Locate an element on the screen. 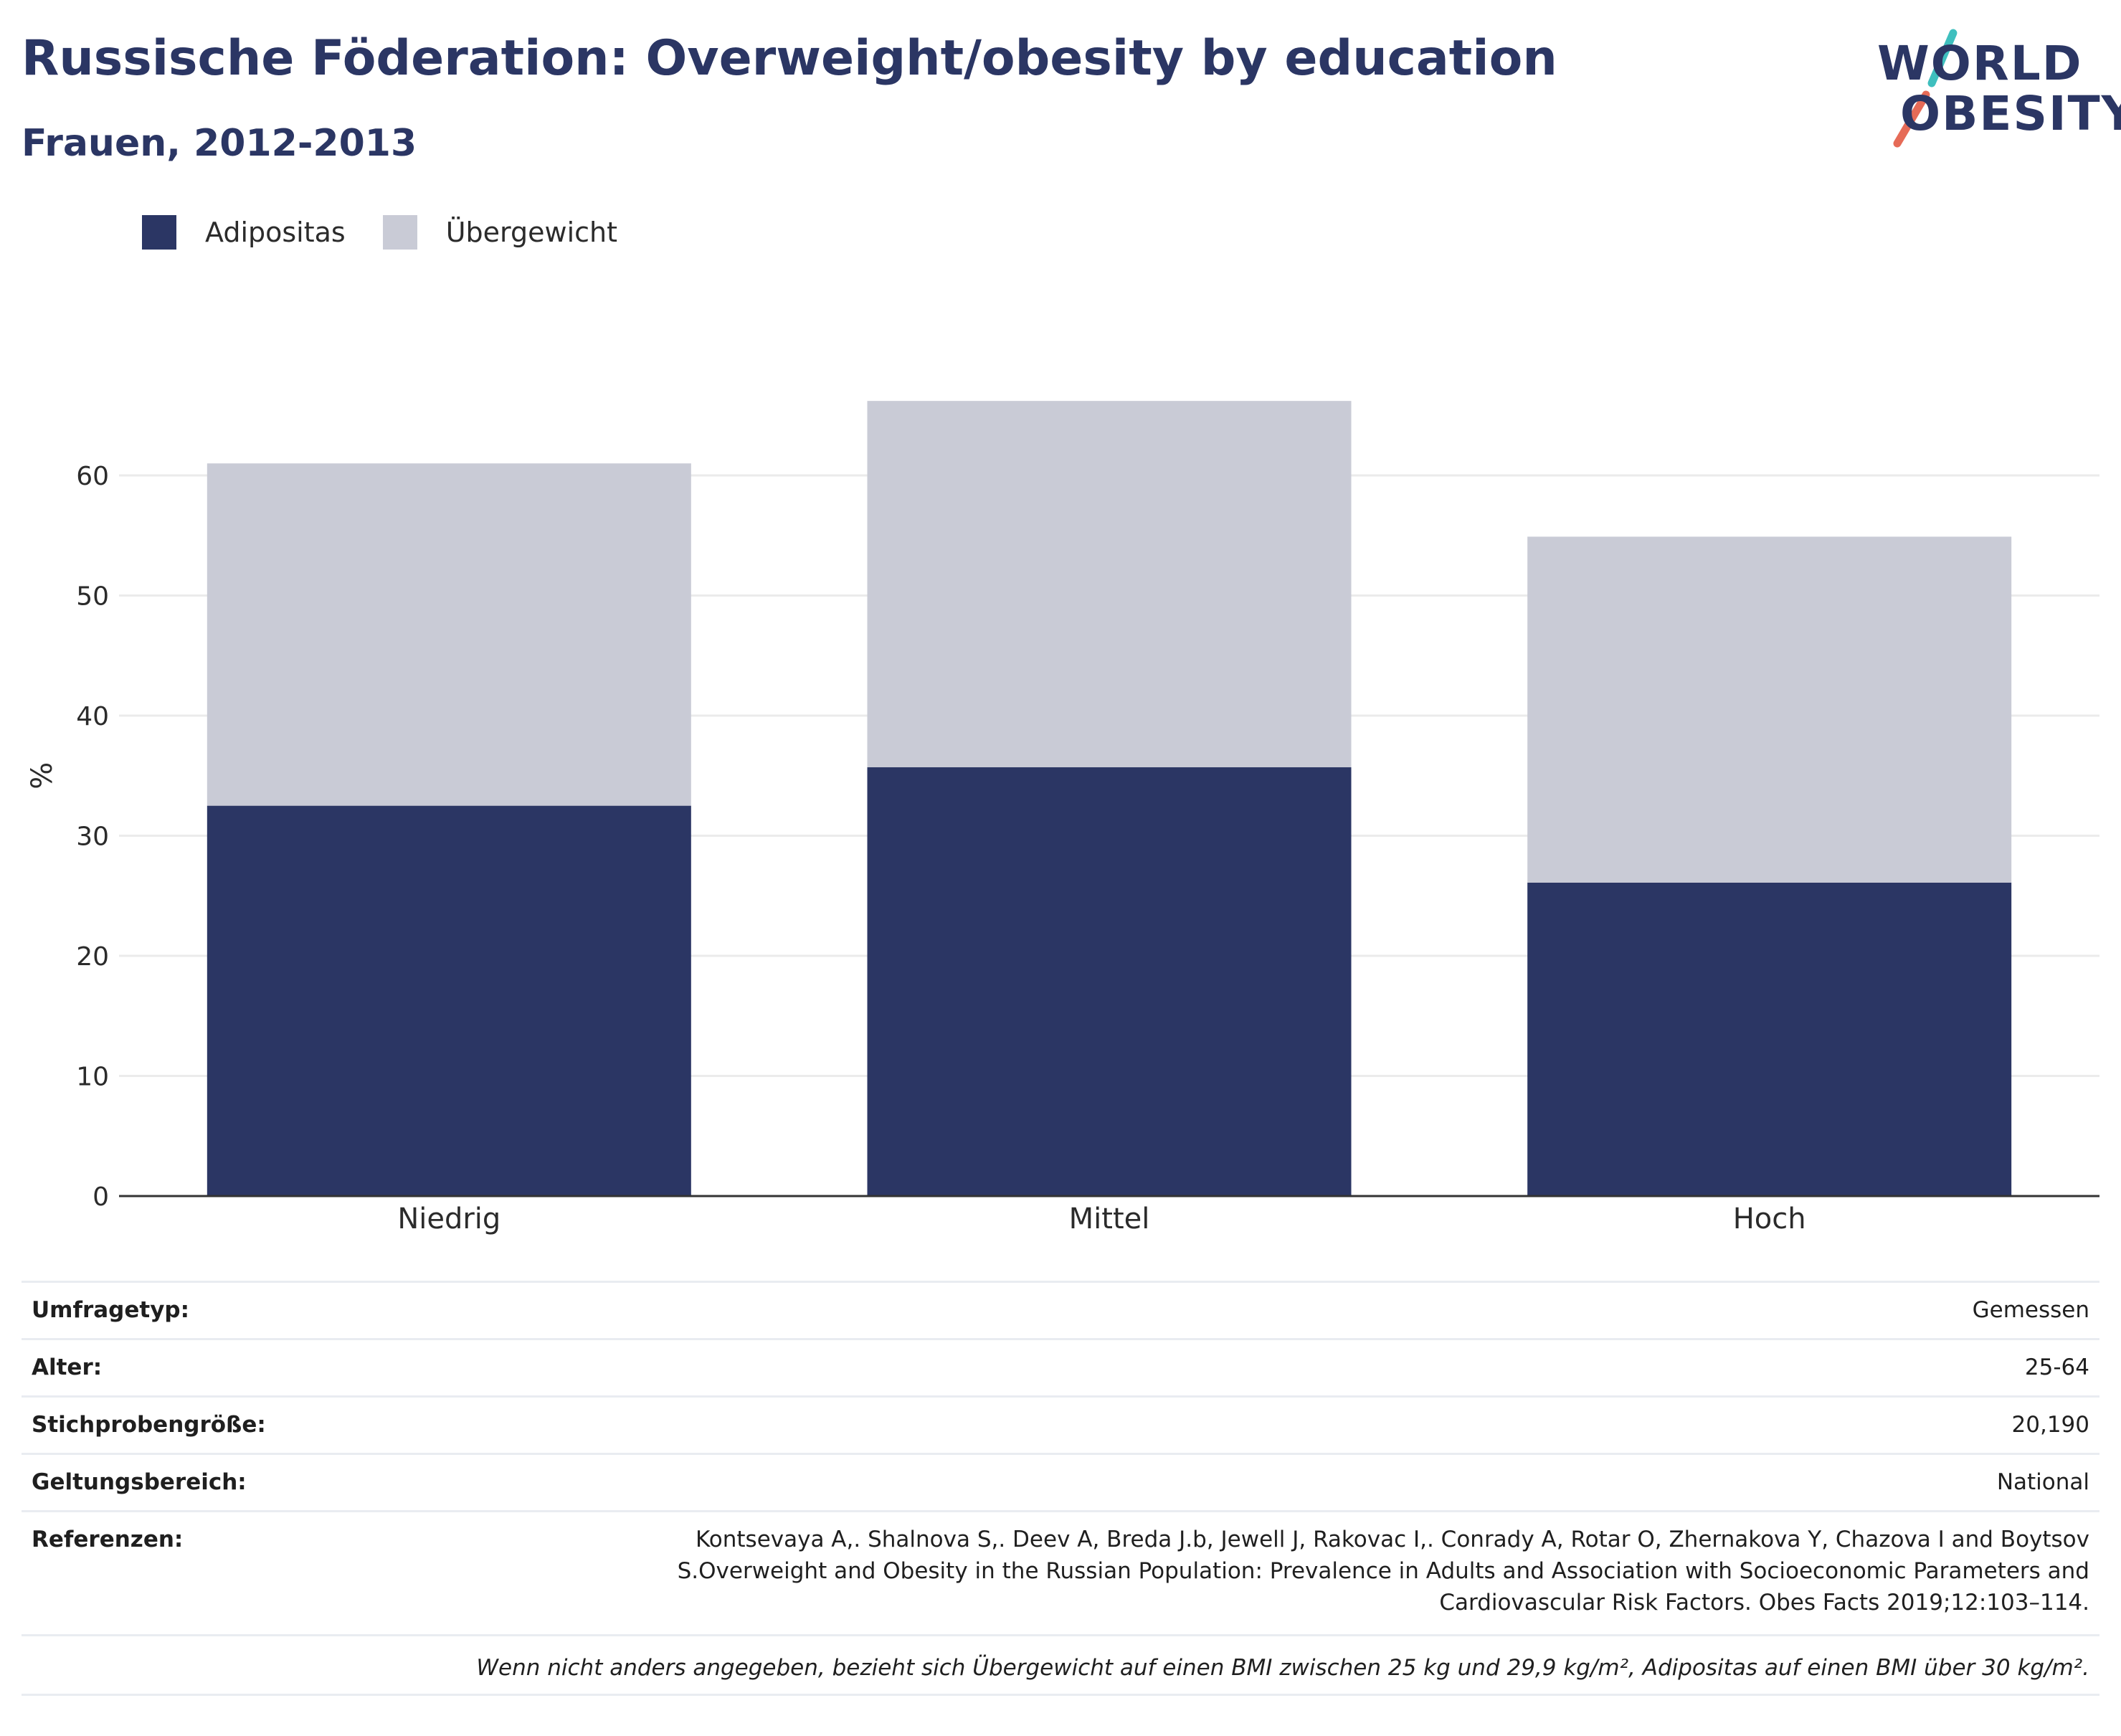 The height and width of the screenshot is (1736, 2121). info-value: National is located at coordinates (2042, 1482).